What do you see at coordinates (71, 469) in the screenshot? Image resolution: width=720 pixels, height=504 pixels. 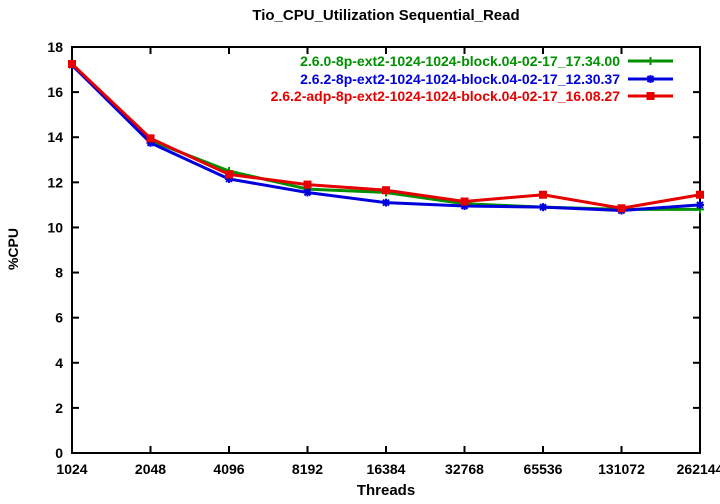 I see `x-tick-label: 1024` at bounding box center [71, 469].